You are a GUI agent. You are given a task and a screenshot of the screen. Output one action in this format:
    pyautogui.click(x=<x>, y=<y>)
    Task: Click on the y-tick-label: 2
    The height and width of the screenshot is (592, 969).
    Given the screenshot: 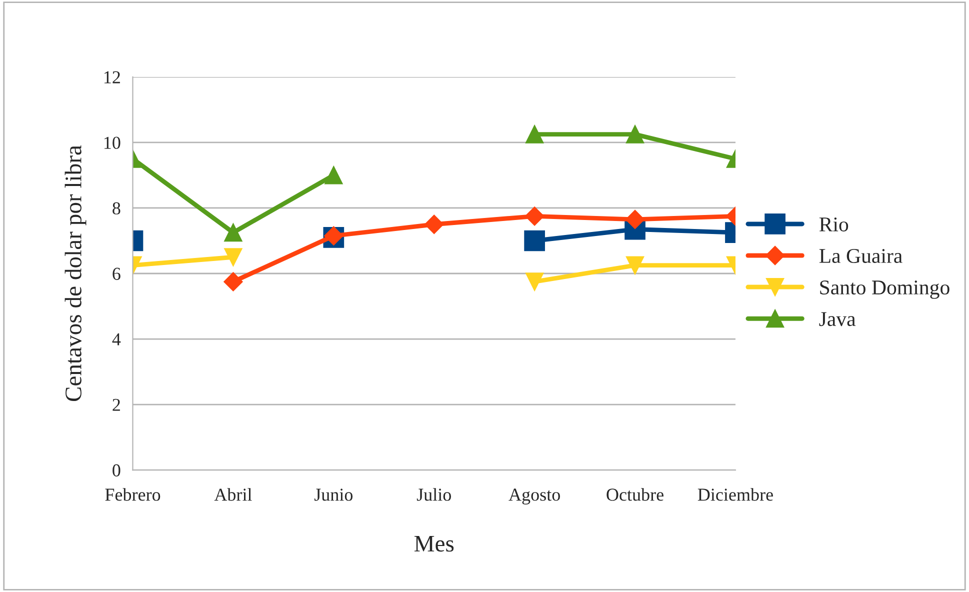 What is the action you would take?
    pyautogui.click(x=116, y=404)
    